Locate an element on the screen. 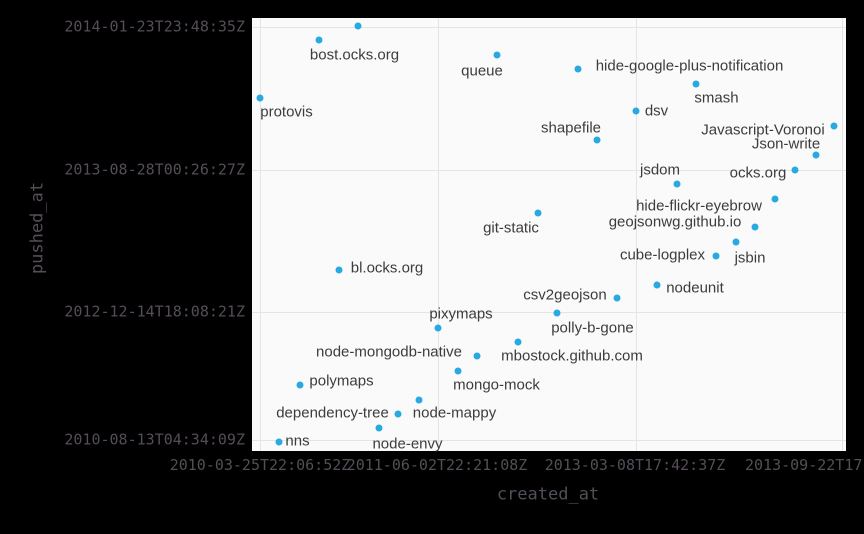  point-label: jsdom is located at coordinates (660, 170).